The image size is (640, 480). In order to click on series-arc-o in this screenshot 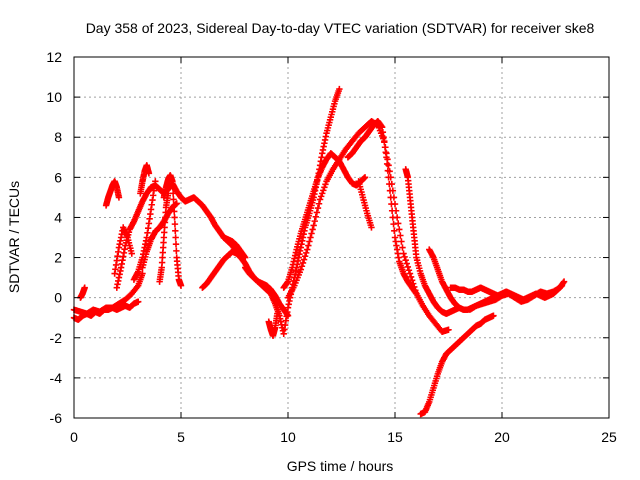, I will do `click(368, 226)`.